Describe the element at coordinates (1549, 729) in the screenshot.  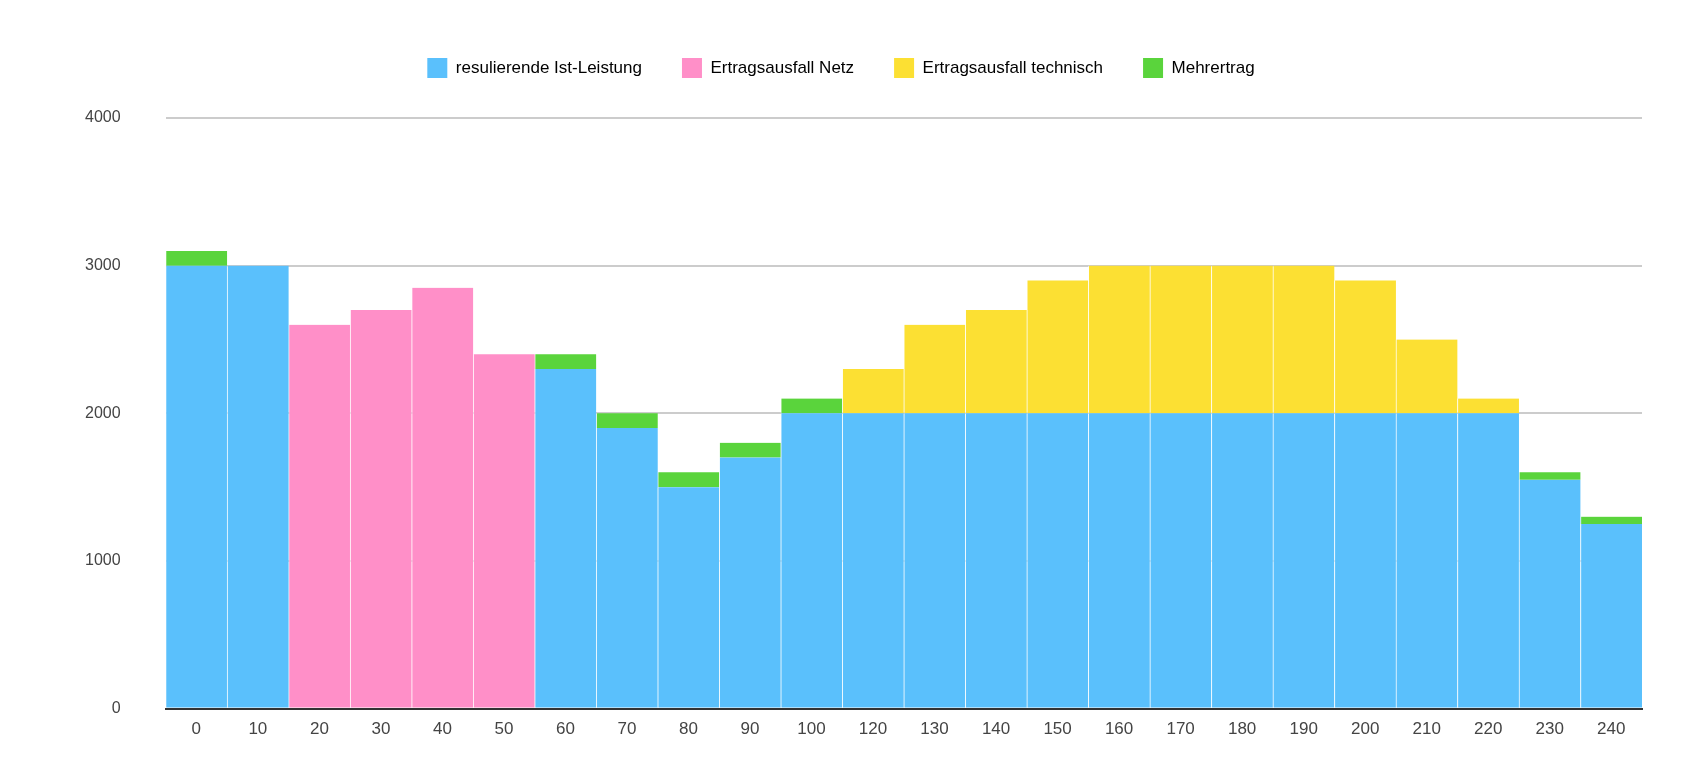
I see `x-tick-label: 230` at that location.